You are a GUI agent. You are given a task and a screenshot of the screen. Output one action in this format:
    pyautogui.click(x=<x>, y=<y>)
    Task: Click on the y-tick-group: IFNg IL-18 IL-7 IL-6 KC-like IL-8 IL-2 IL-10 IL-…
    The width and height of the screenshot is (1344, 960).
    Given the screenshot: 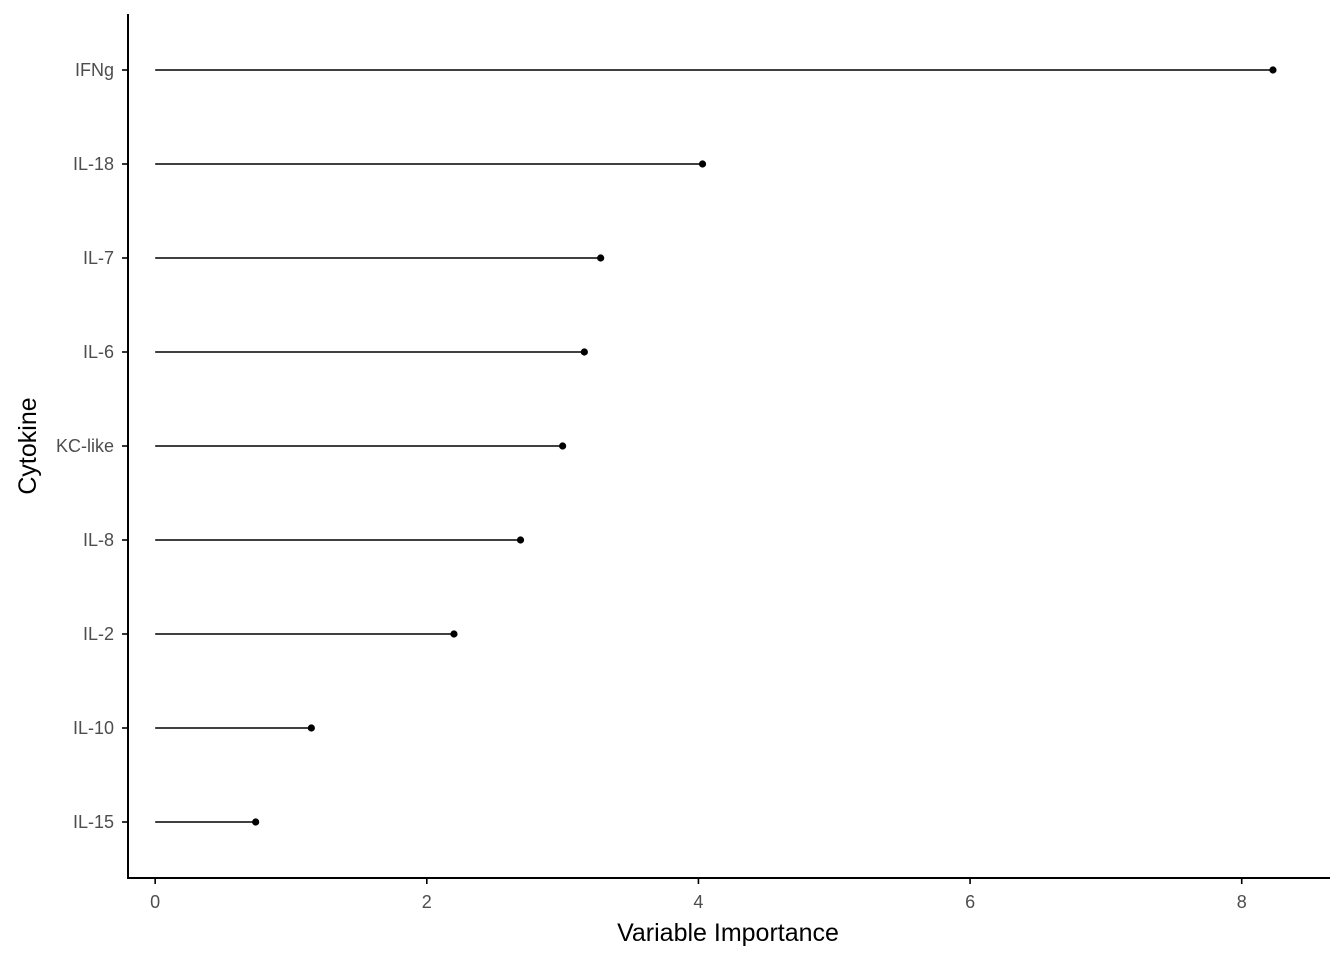 What is the action you would take?
    pyautogui.click(x=92, y=446)
    